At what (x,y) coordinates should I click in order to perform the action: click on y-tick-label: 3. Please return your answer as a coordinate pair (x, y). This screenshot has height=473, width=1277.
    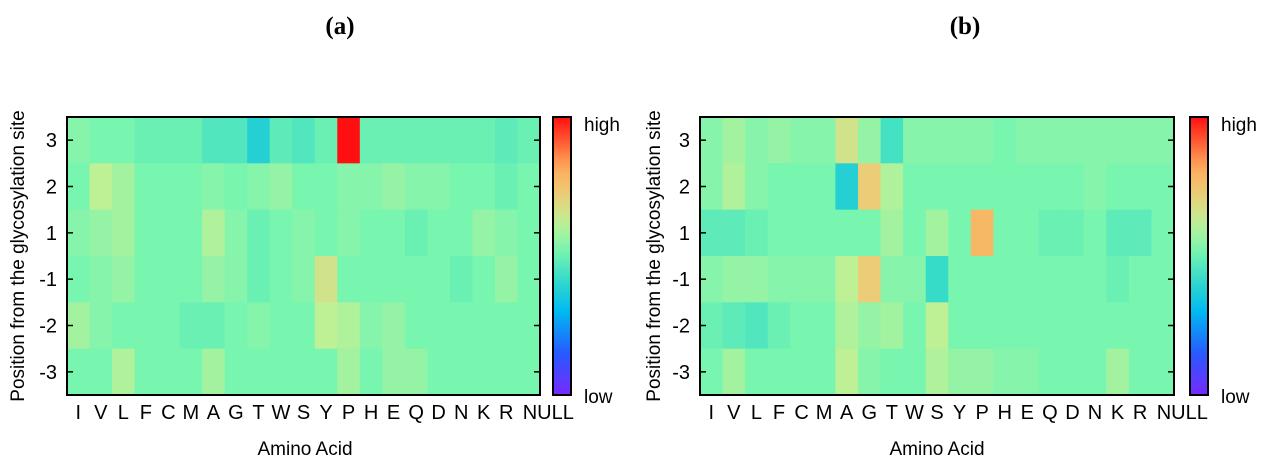
    Looking at the image, I should click on (51, 141).